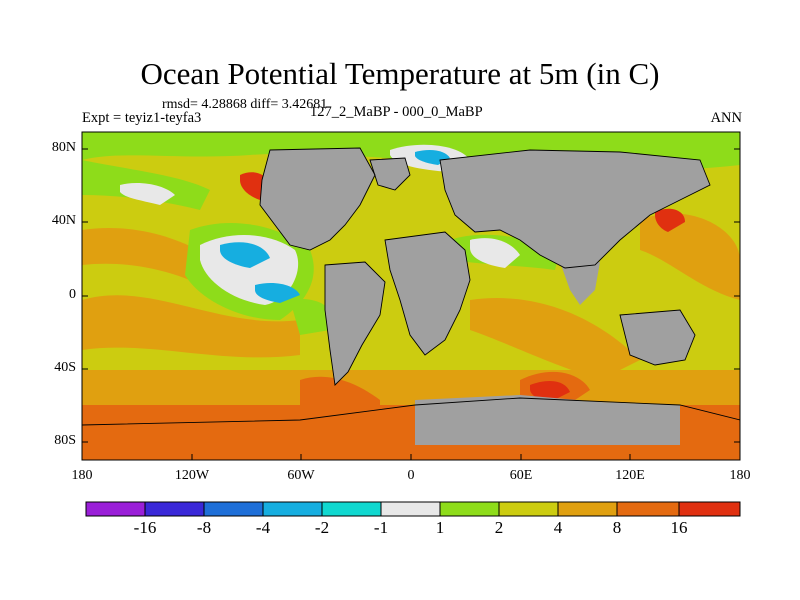  What do you see at coordinates (440, 527) in the screenshot?
I see `colorbar-label-1: 1` at bounding box center [440, 527].